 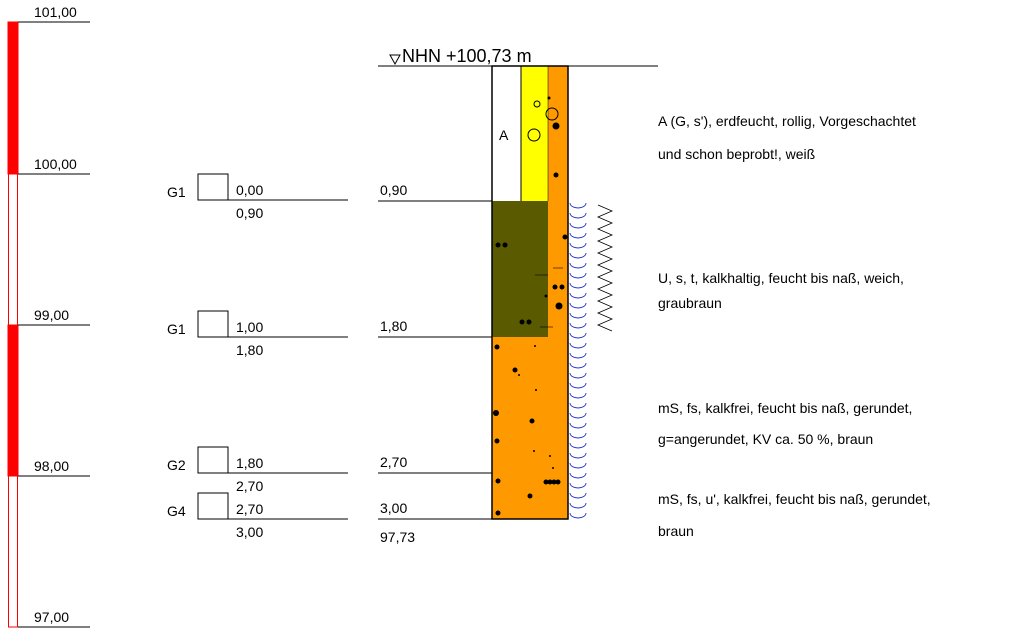 What do you see at coordinates (51, 466) in the screenshot?
I see `scale-label: 98,00` at bounding box center [51, 466].